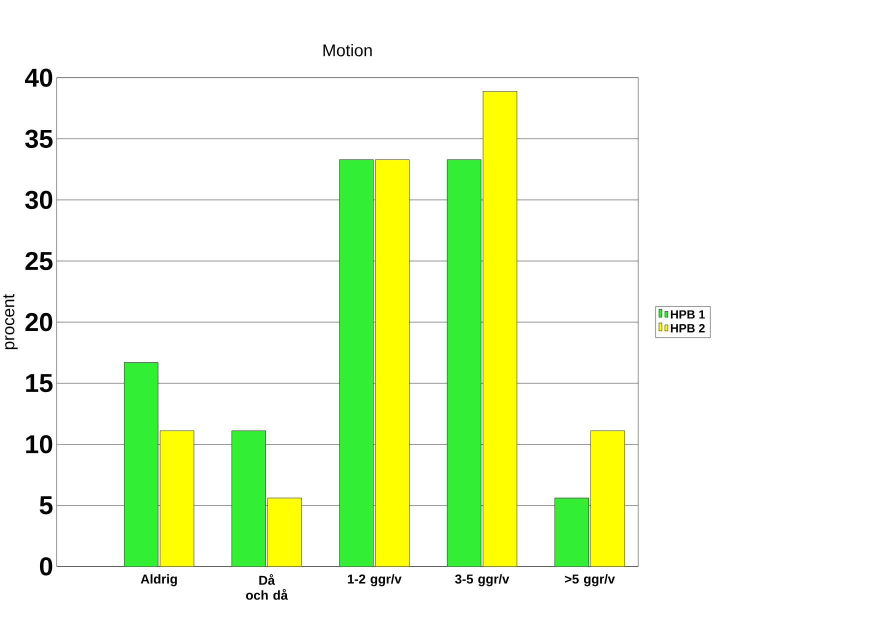 This screenshot has width=891, height=624. What do you see at coordinates (482, 580) in the screenshot?
I see `x-tick-label: 3-5 ggr/v` at bounding box center [482, 580].